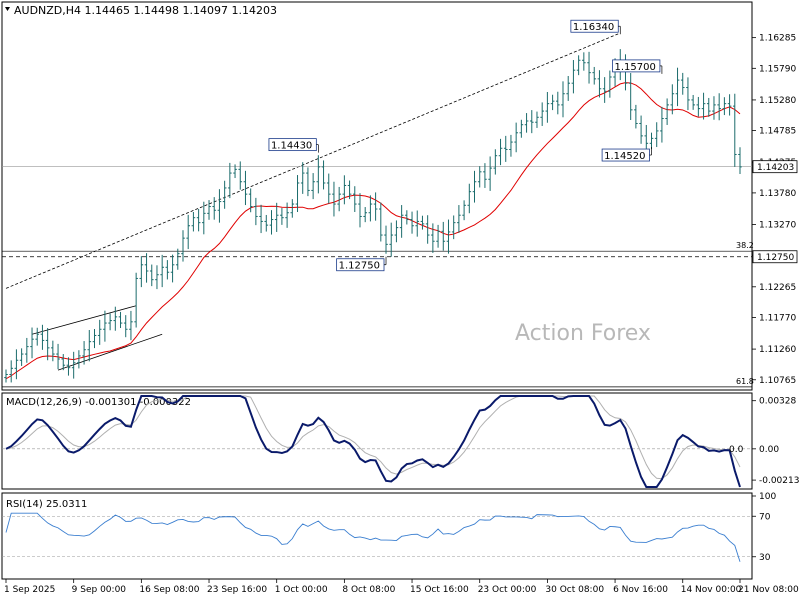 The width and height of the screenshot is (800, 600). What do you see at coordinates (373, 537) in the screenshot?
I see `rsi-line` at bounding box center [373, 537].